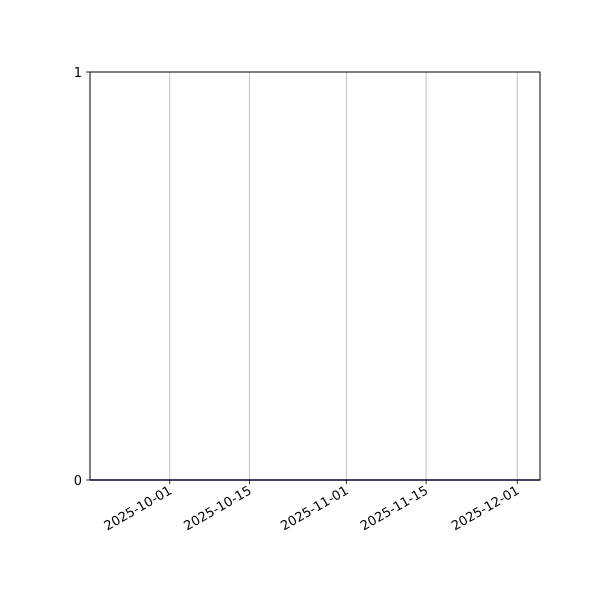  Describe the element at coordinates (218, 508) in the screenshot. I see `x-tick-label: 2025-10-15` at that location.